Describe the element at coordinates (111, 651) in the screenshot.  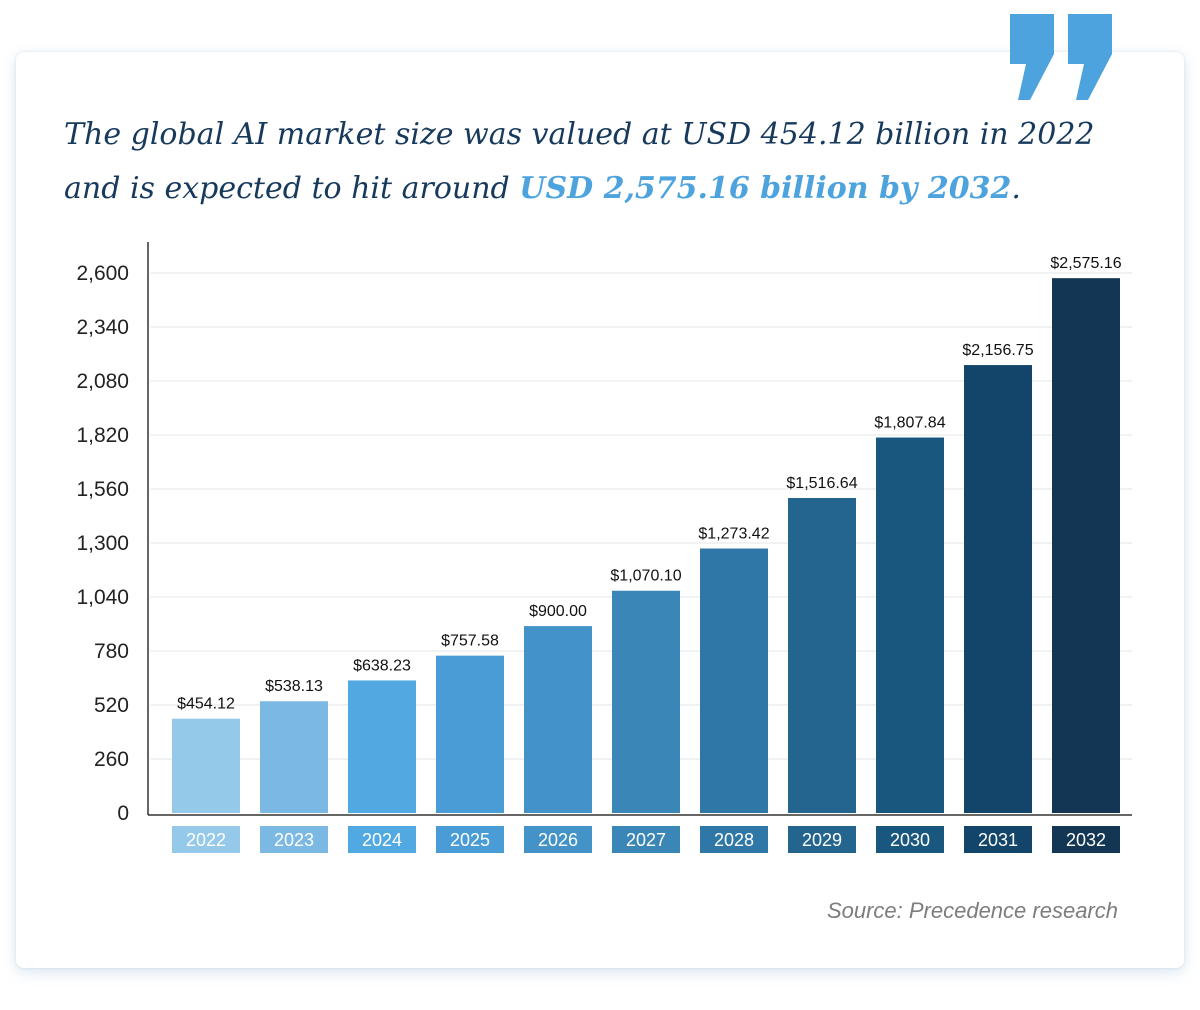
I see `y-tick-label: 780` at that location.